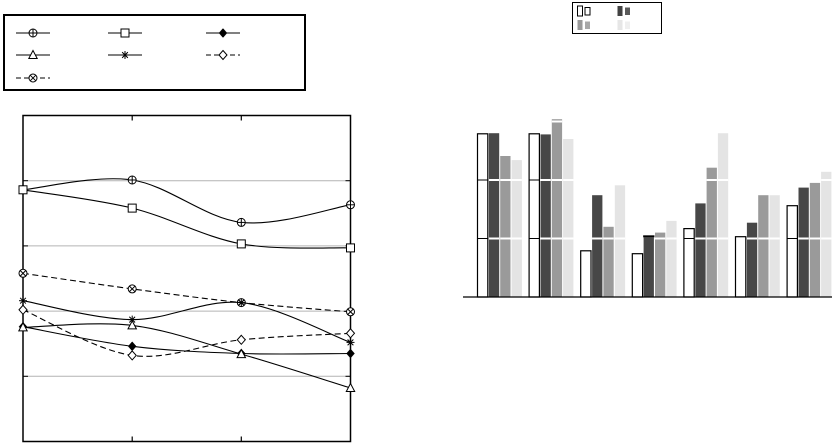 This screenshot has width=840, height=444. I want to click on legend-circle-plus-icon, so click(33, 33).